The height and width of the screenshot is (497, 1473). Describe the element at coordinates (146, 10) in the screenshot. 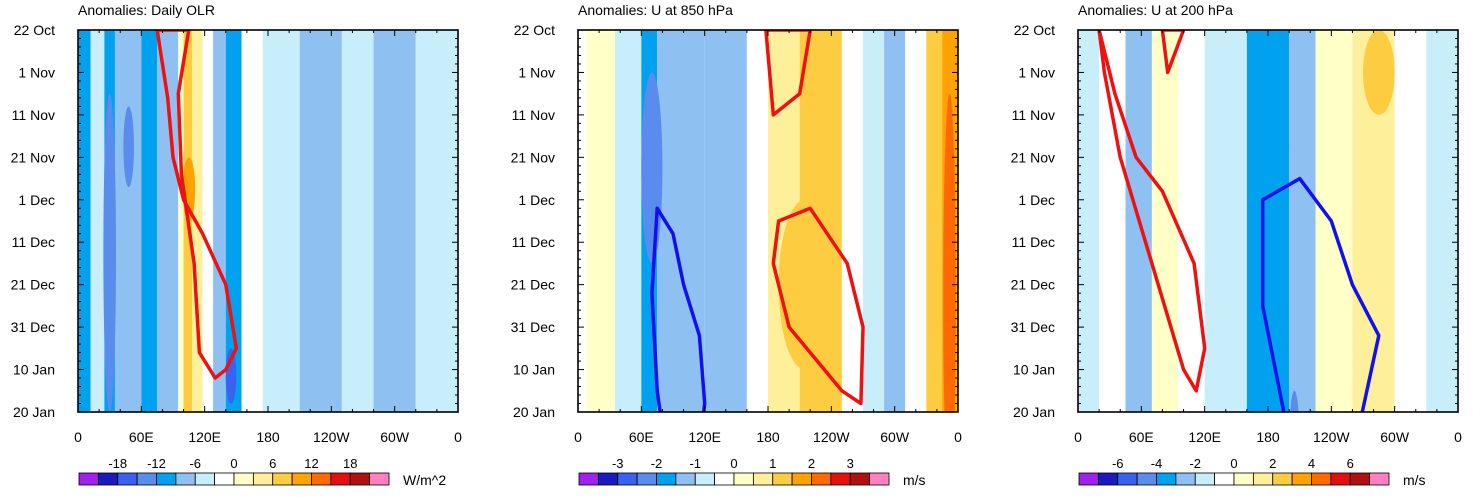

I see `chart-title: Anomalies: Daily OLR` at that location.